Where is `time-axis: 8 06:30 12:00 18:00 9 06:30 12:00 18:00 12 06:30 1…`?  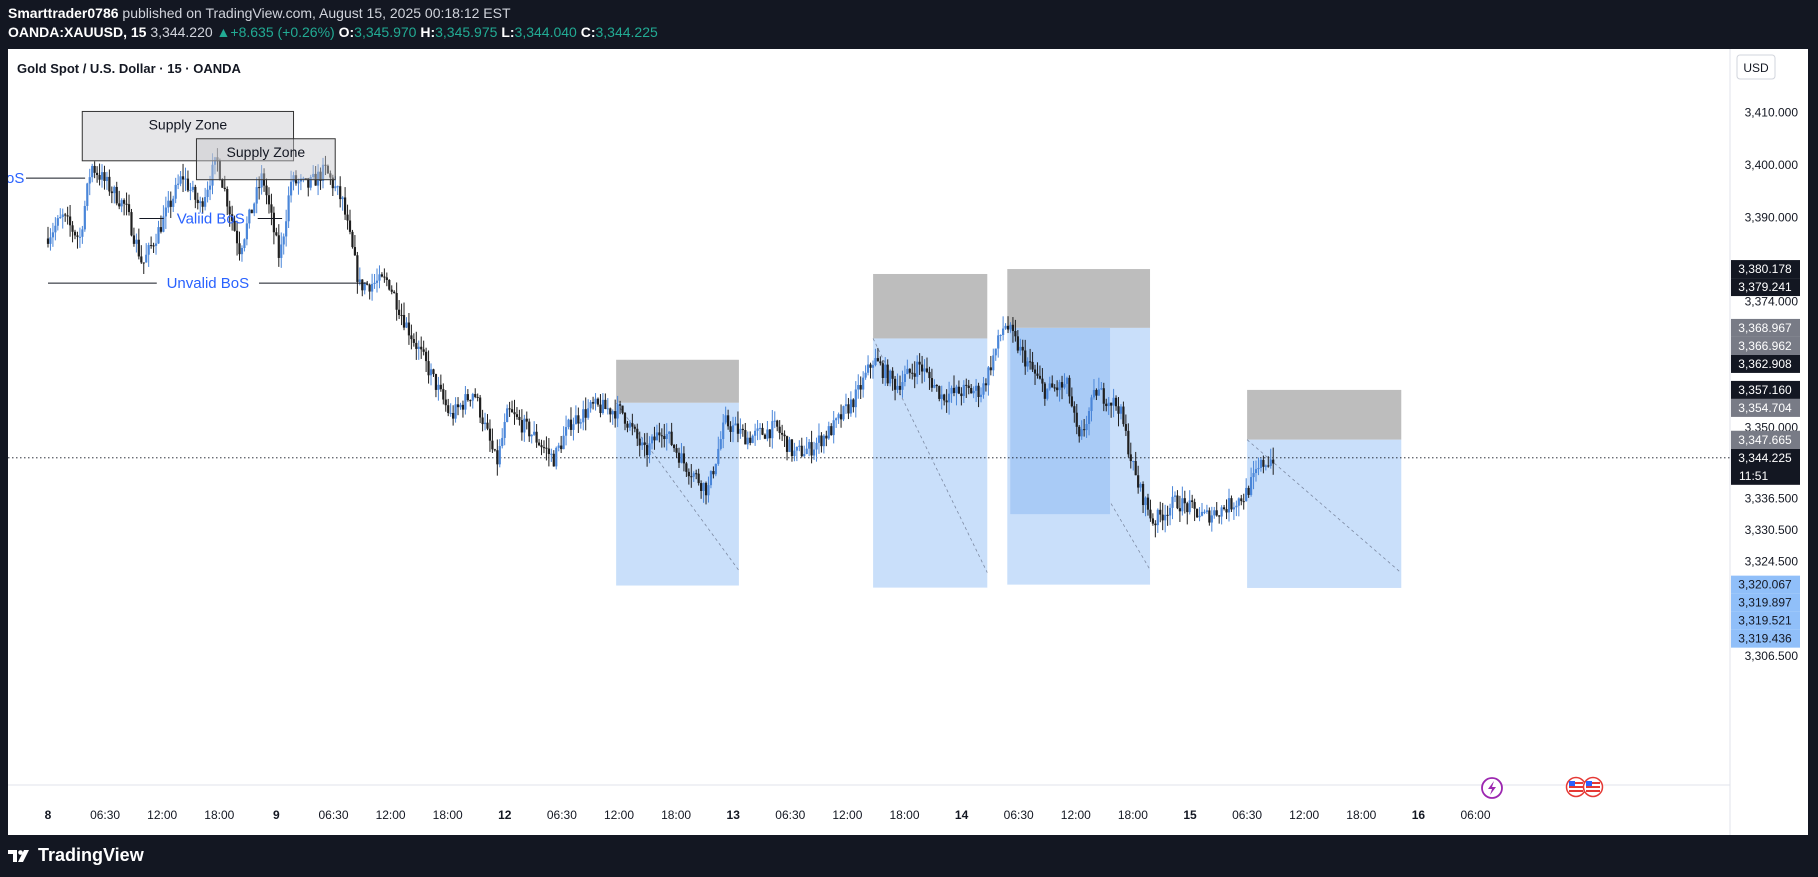 time-axis: 8 06:30 12:00 18:00 9 06:30 12:00 18:00 12 06:30 1… is located at coordinates (768, 815).